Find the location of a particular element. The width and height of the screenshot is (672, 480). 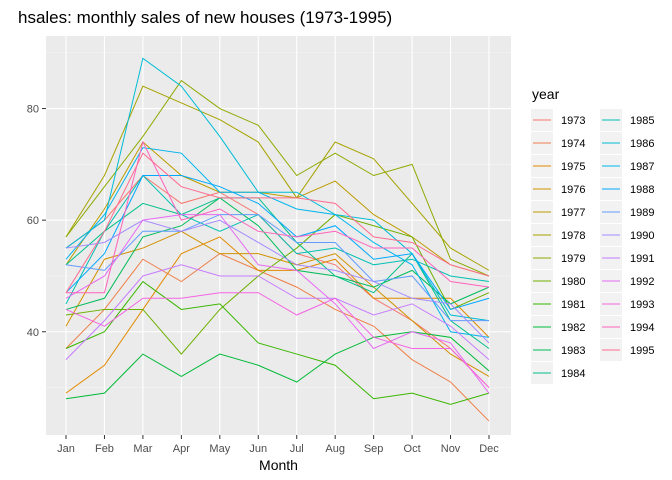

series-line-1989 is located at coordinates (277, 268).